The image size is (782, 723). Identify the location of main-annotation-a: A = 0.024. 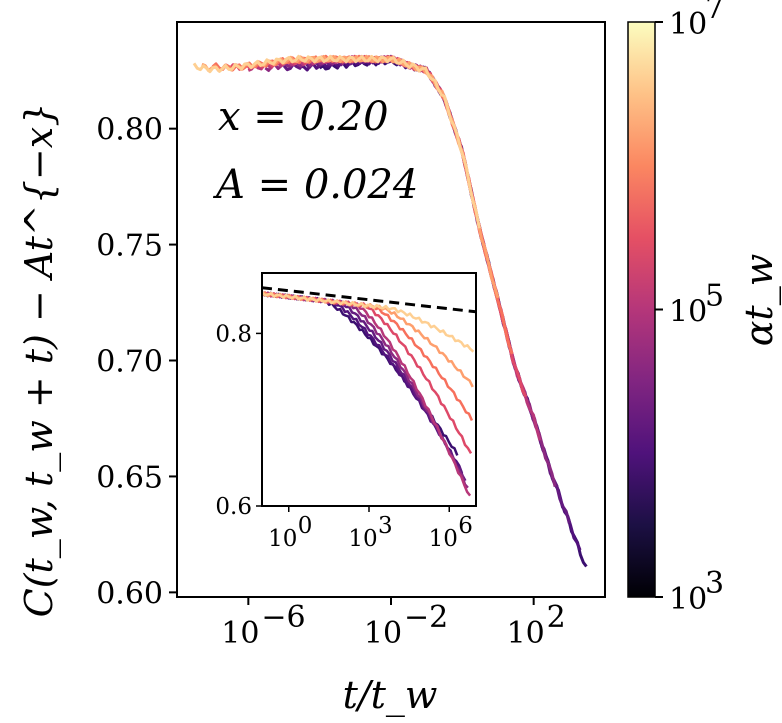
(315, 185).